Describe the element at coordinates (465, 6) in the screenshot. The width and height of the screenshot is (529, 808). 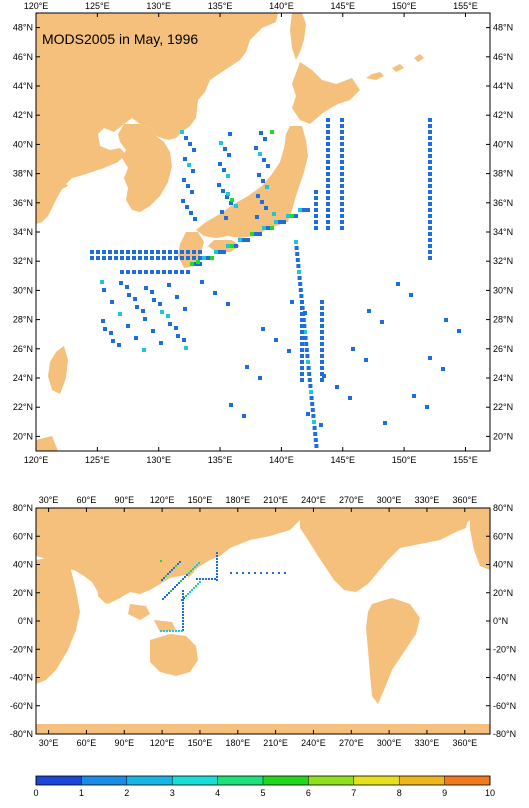
I see `regional-lon-label-top: 155°E` at that location.